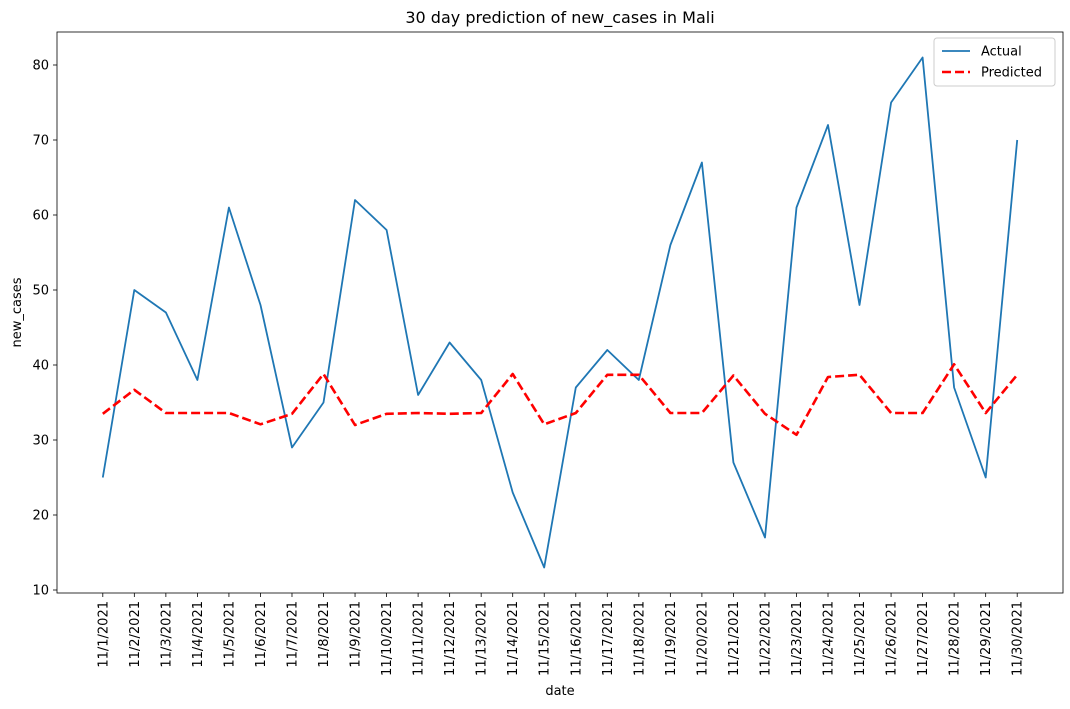 The height and width of the screenshot is (709, 1070). What do you see at coordinates (17, 312) in the screenshot?
I see `y-axis-label: new_cases` at bounding box center [17, 312].